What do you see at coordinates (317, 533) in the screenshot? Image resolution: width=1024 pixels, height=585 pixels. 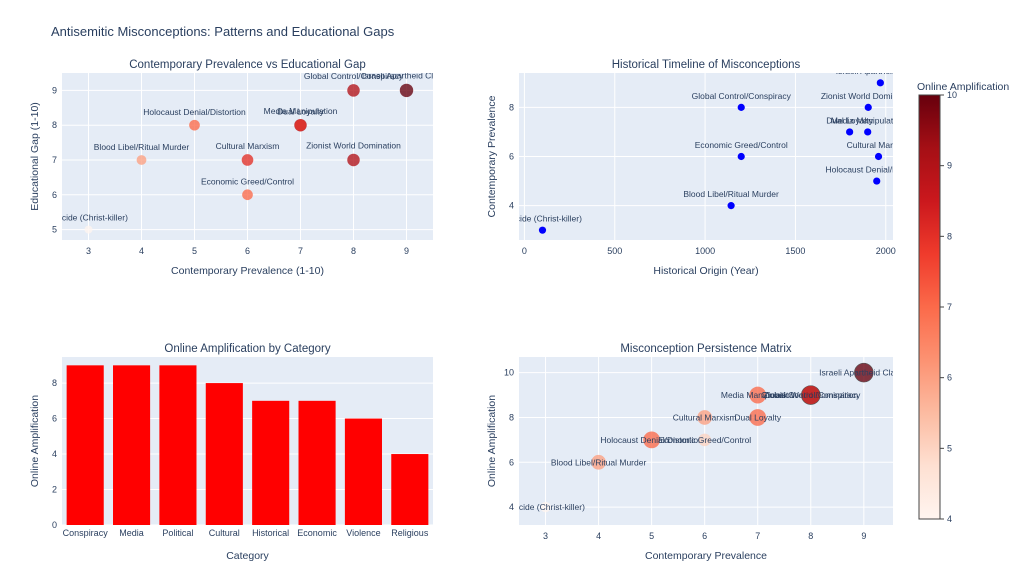 I see `x-tick-label: Economic` at bounding box center [317, 533].